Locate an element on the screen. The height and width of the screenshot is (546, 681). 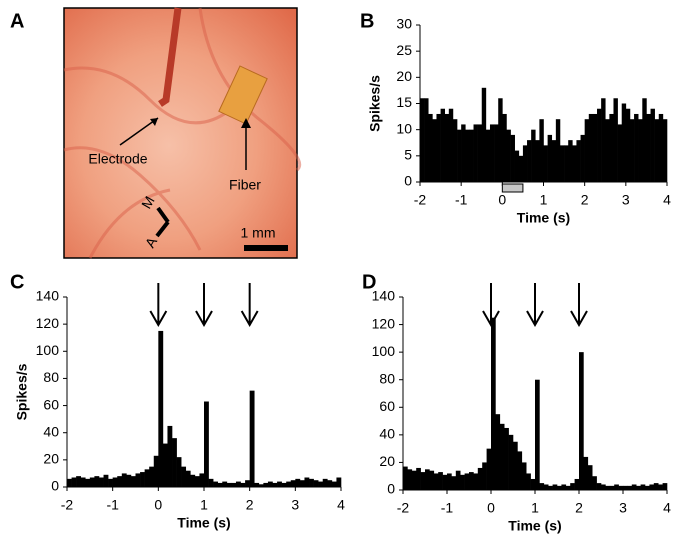
y-tick-label: 120 is located at coordinates (384, 323).